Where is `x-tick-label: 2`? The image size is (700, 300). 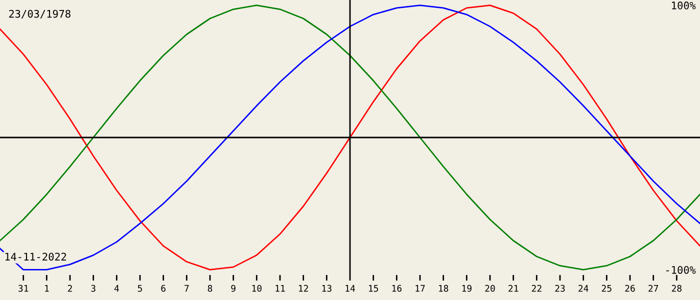
x-tick-label: 2 is located at coordinates (70, 288).